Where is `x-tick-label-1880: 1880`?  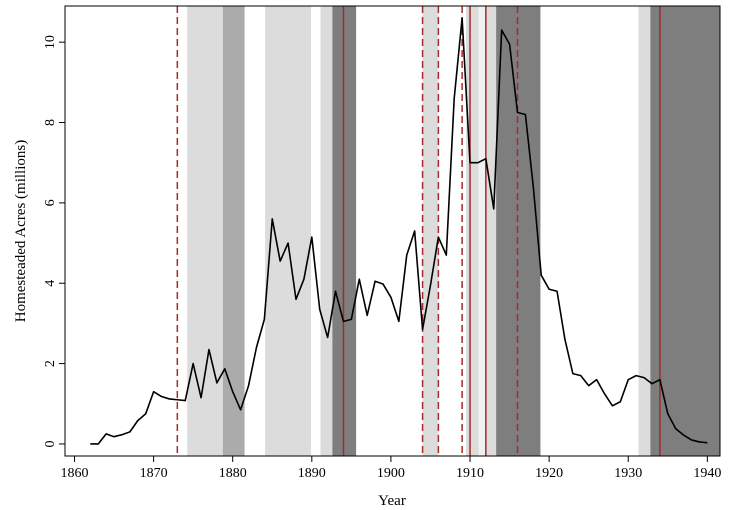 x-tick-label-1880: 1880 is located at coordinates (233, 473).